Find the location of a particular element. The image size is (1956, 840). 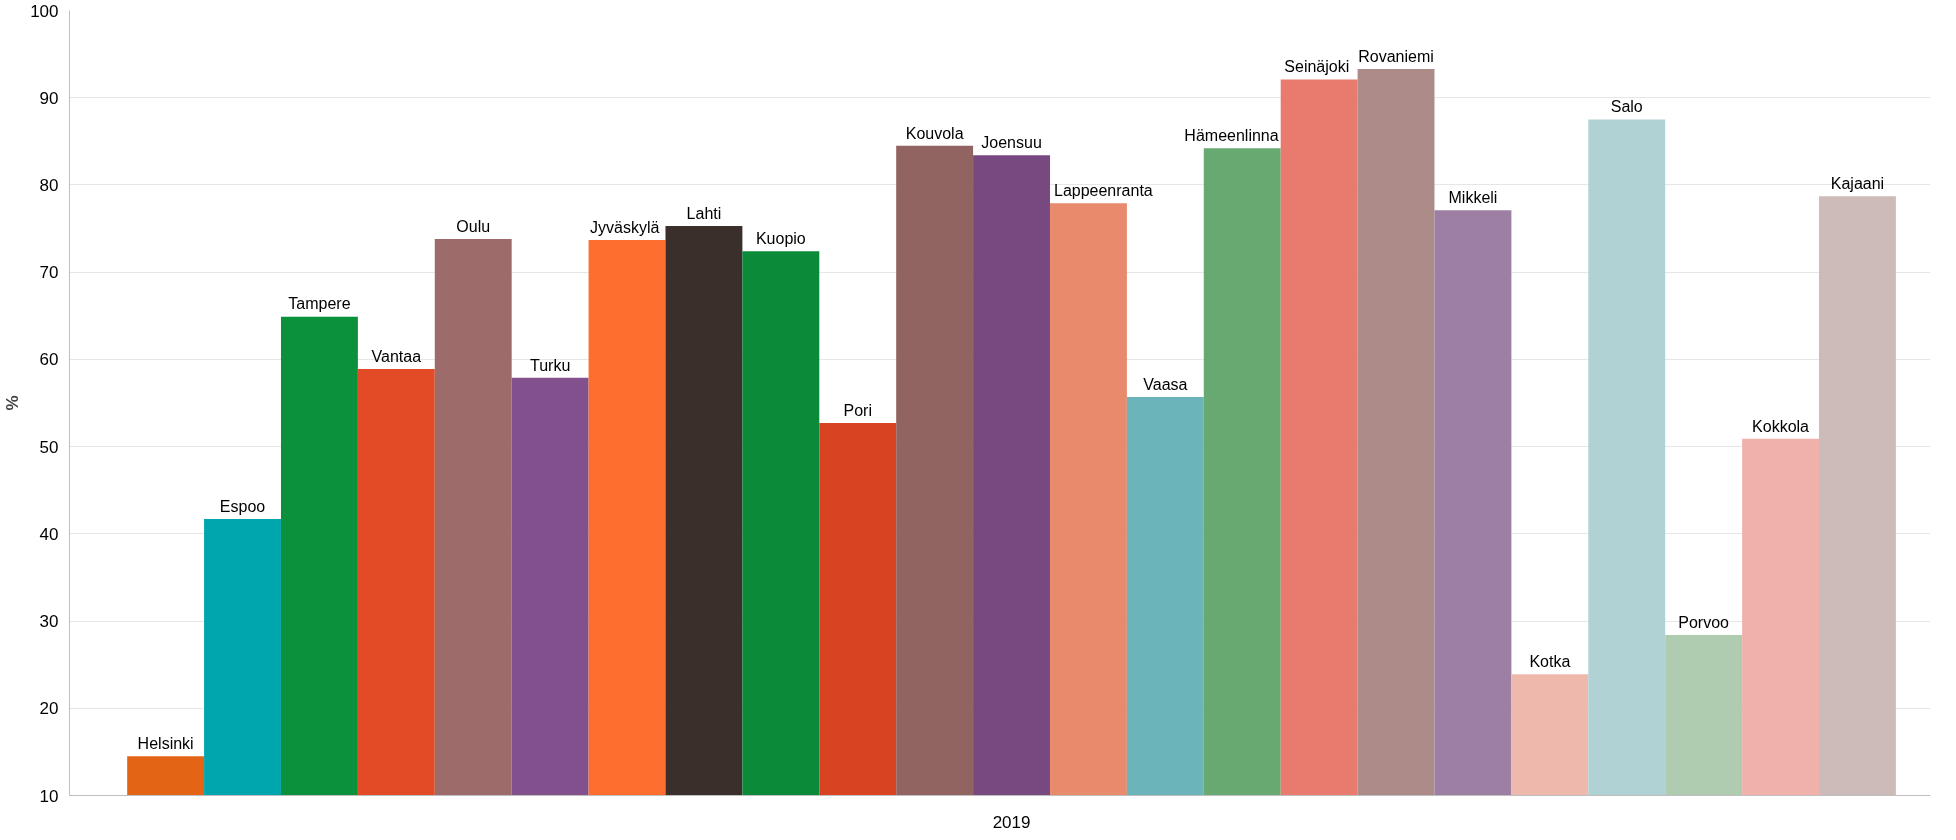

y-tick-label: 10 is located at coordinates (49, 796).